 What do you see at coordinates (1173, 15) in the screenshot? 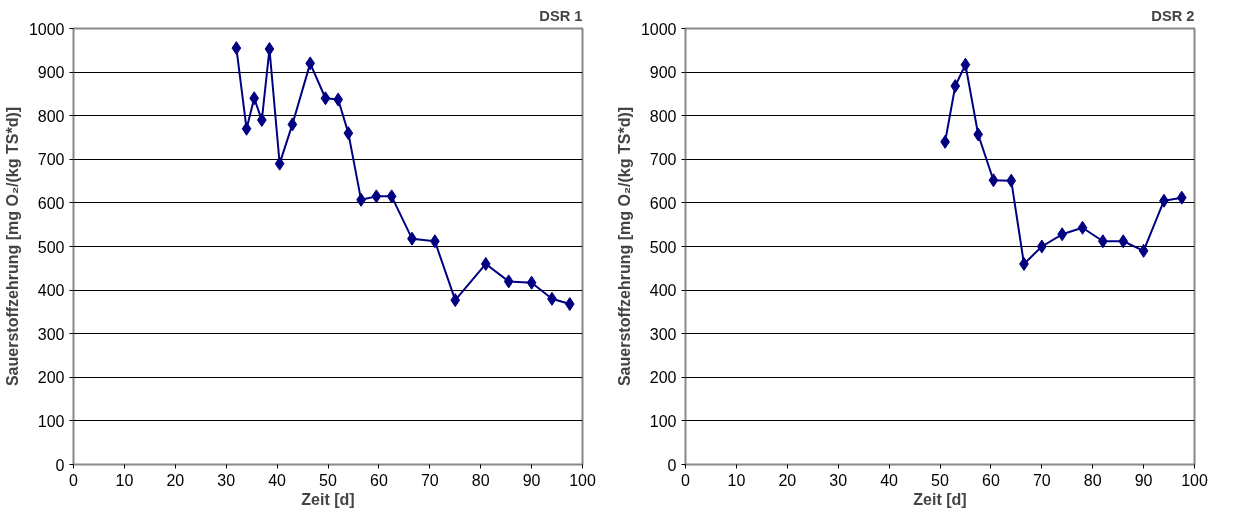
I see `chart-title: DSR 2` at bounding box center [1173, 15].